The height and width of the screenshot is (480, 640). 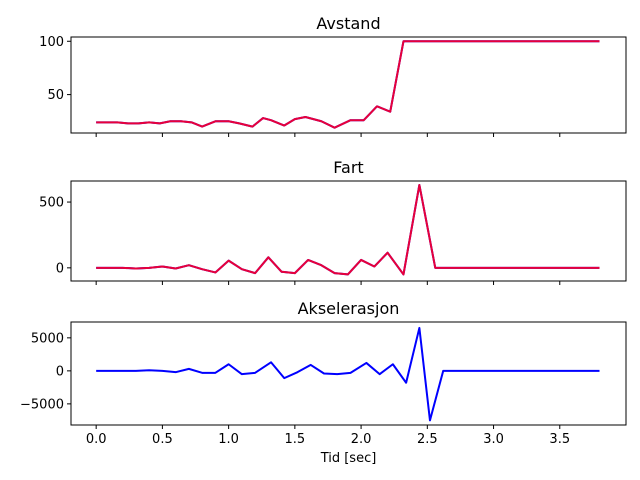 What do you see at coordinates (348, 167) in the screenshot?
I see `chart-title-fart: Fart` at bounding box center [348, 167].